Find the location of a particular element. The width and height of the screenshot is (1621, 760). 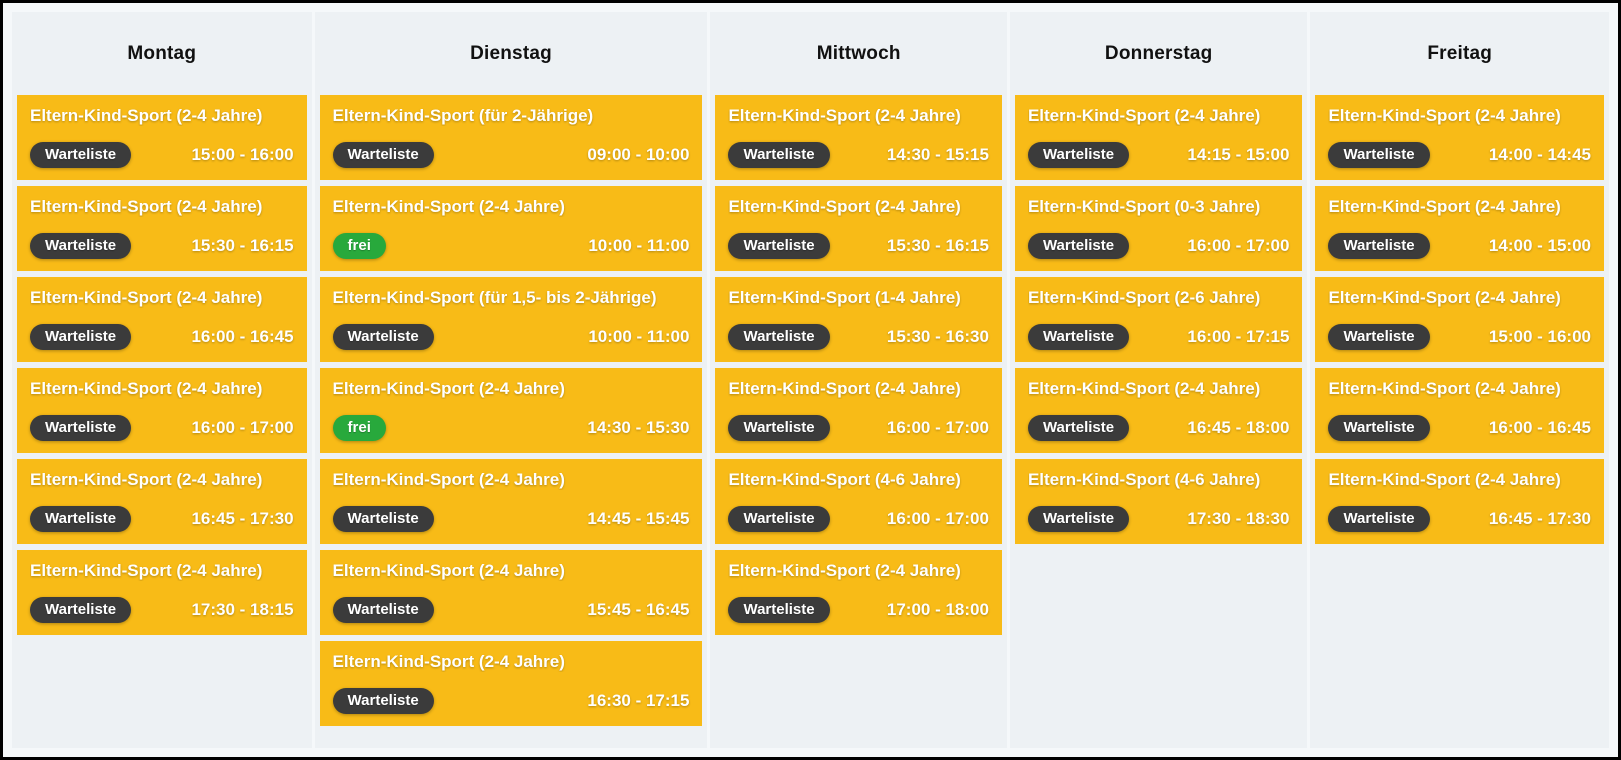

course-title: Eltern-Kind-Sport (2-6 Jahre) is located at coordinates (1144, 297).